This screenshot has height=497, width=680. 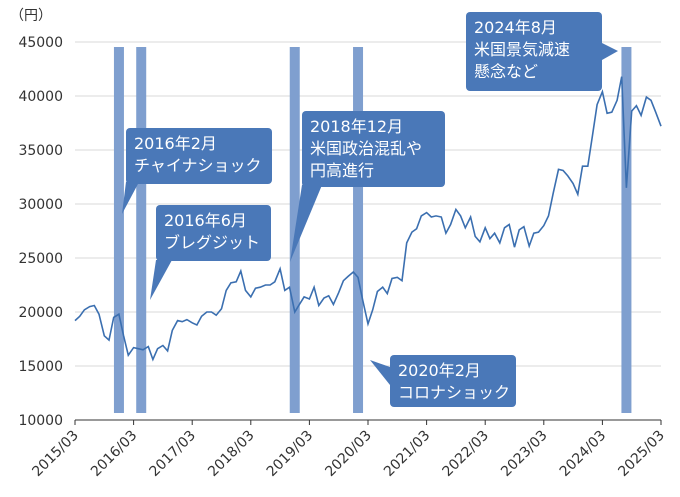 I want to click on callout-text: ブレグジット, so click(x=212, y=242).